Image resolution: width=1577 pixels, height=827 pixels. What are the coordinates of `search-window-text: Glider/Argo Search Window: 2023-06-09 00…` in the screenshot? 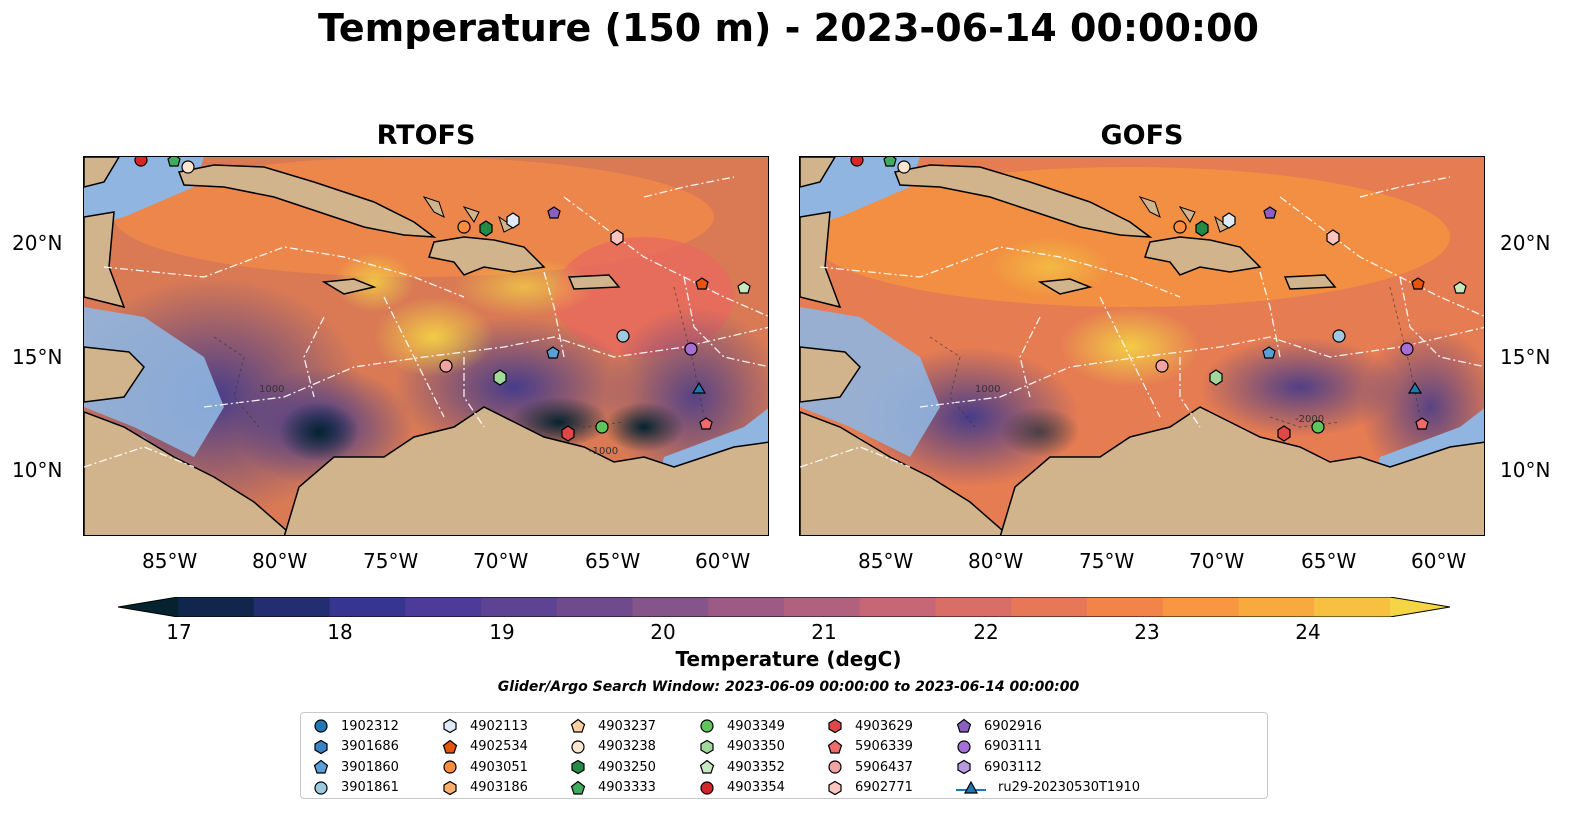 It's located at (788, 687).